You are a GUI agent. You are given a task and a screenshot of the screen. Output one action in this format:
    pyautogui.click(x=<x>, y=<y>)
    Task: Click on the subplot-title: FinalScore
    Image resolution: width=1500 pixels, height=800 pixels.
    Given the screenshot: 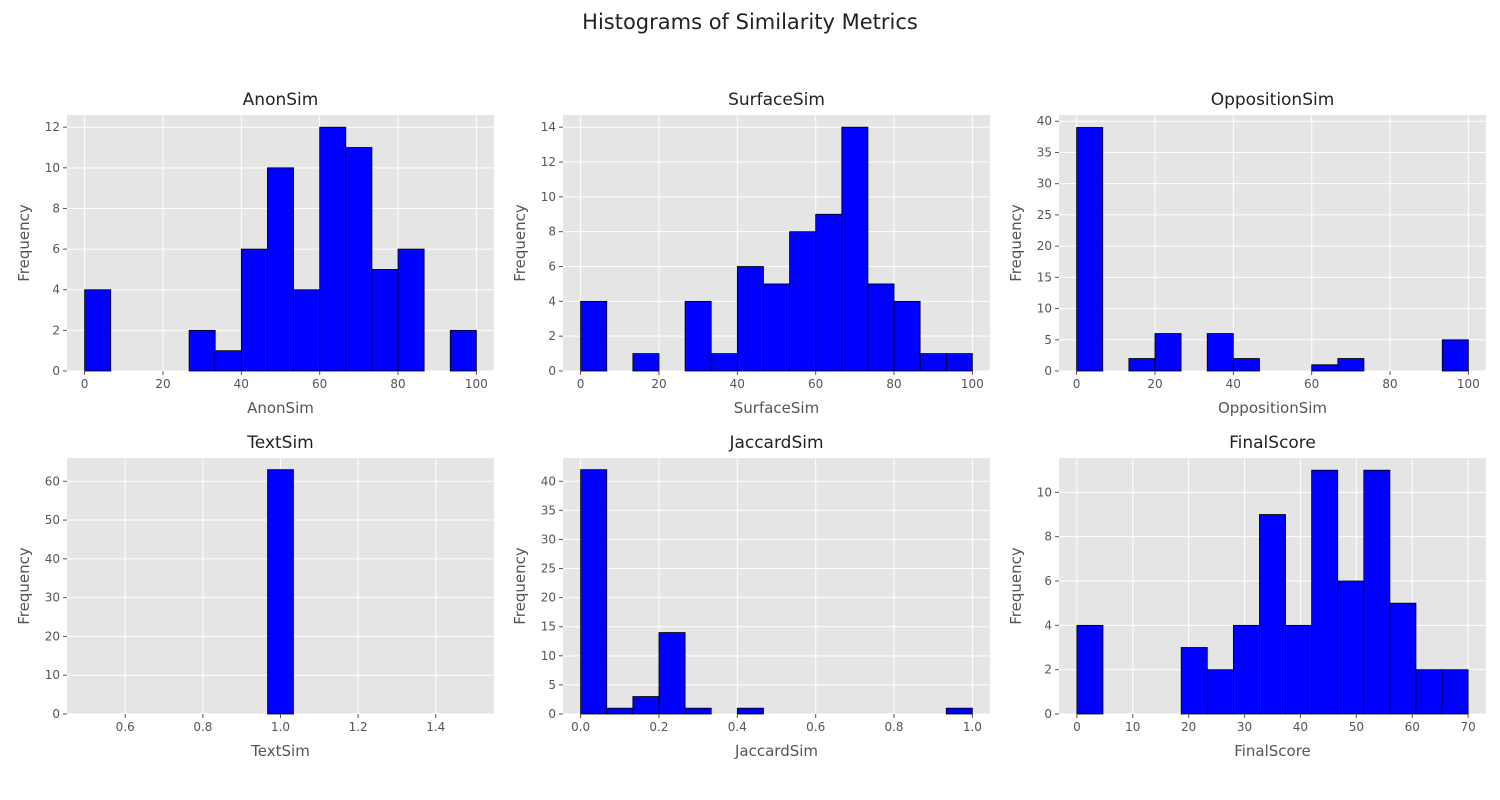 What is the action you would take?
    pyautogui.click(x=1272, y=443)
    